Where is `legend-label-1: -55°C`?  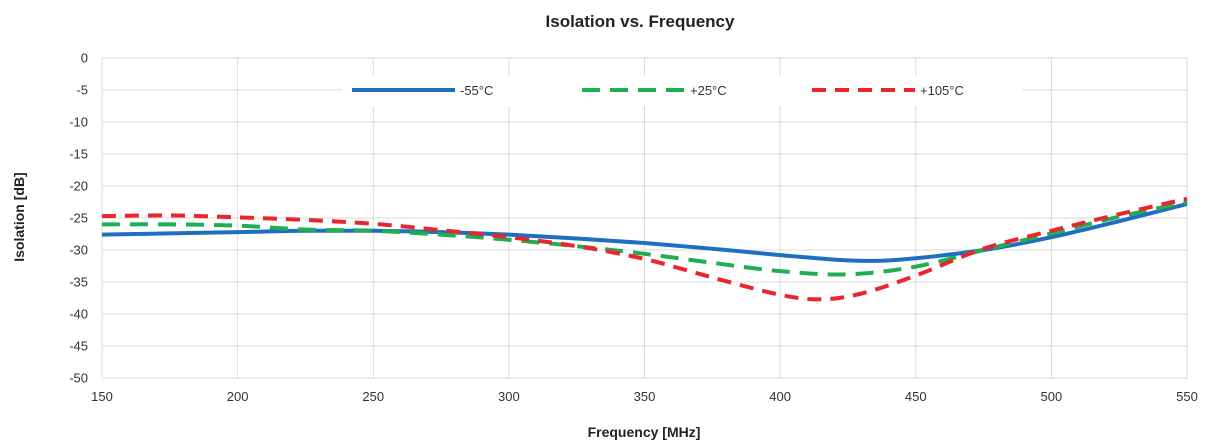 legend-label-1: -55°C is located at coordinates (476, 90).